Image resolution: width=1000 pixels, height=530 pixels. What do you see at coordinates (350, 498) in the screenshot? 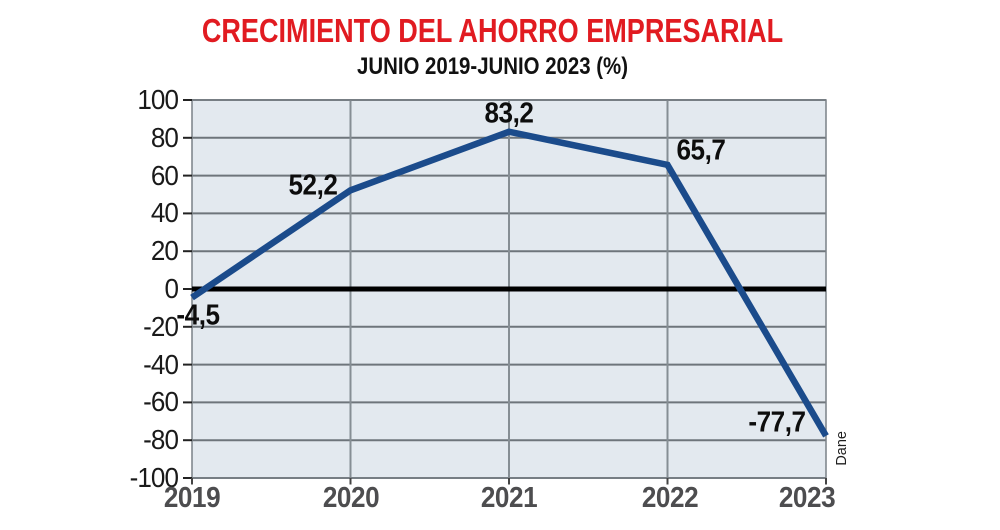
I see `x-axis-label: 2020` at bounding box center [350, 498].